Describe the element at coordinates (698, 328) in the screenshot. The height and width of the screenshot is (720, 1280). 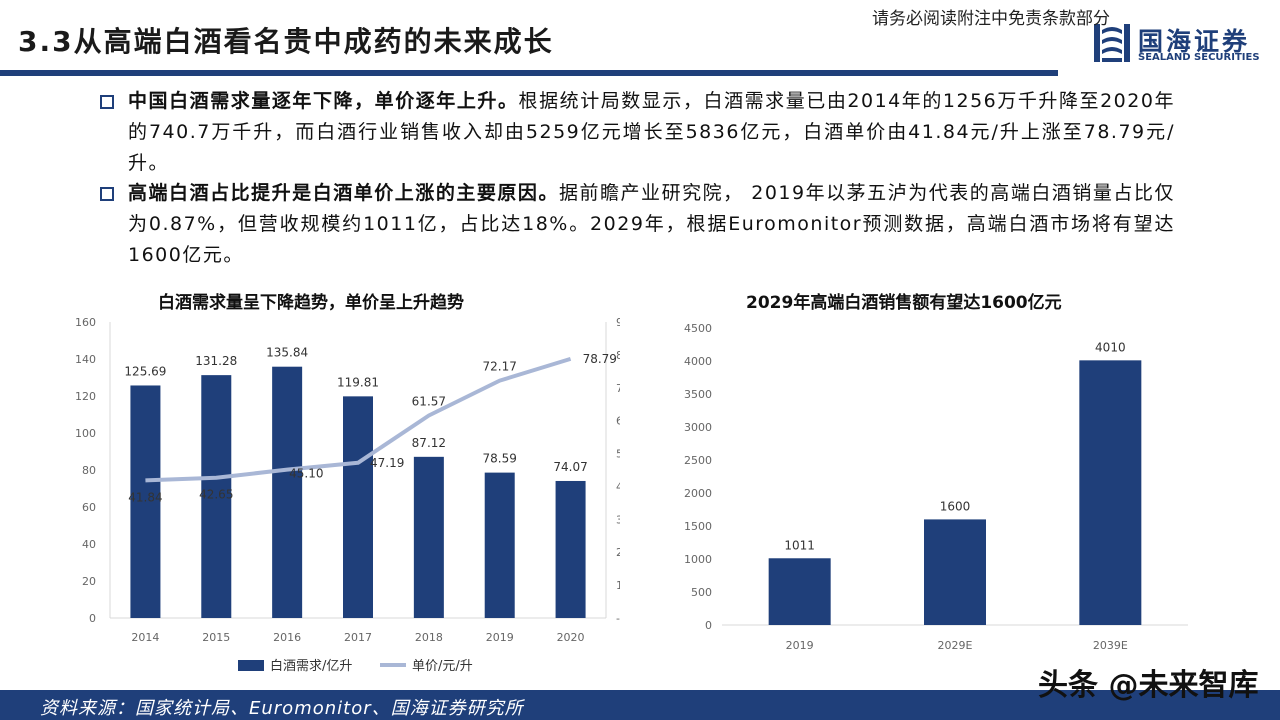
I see `y-tick-label: 4500` at that location.